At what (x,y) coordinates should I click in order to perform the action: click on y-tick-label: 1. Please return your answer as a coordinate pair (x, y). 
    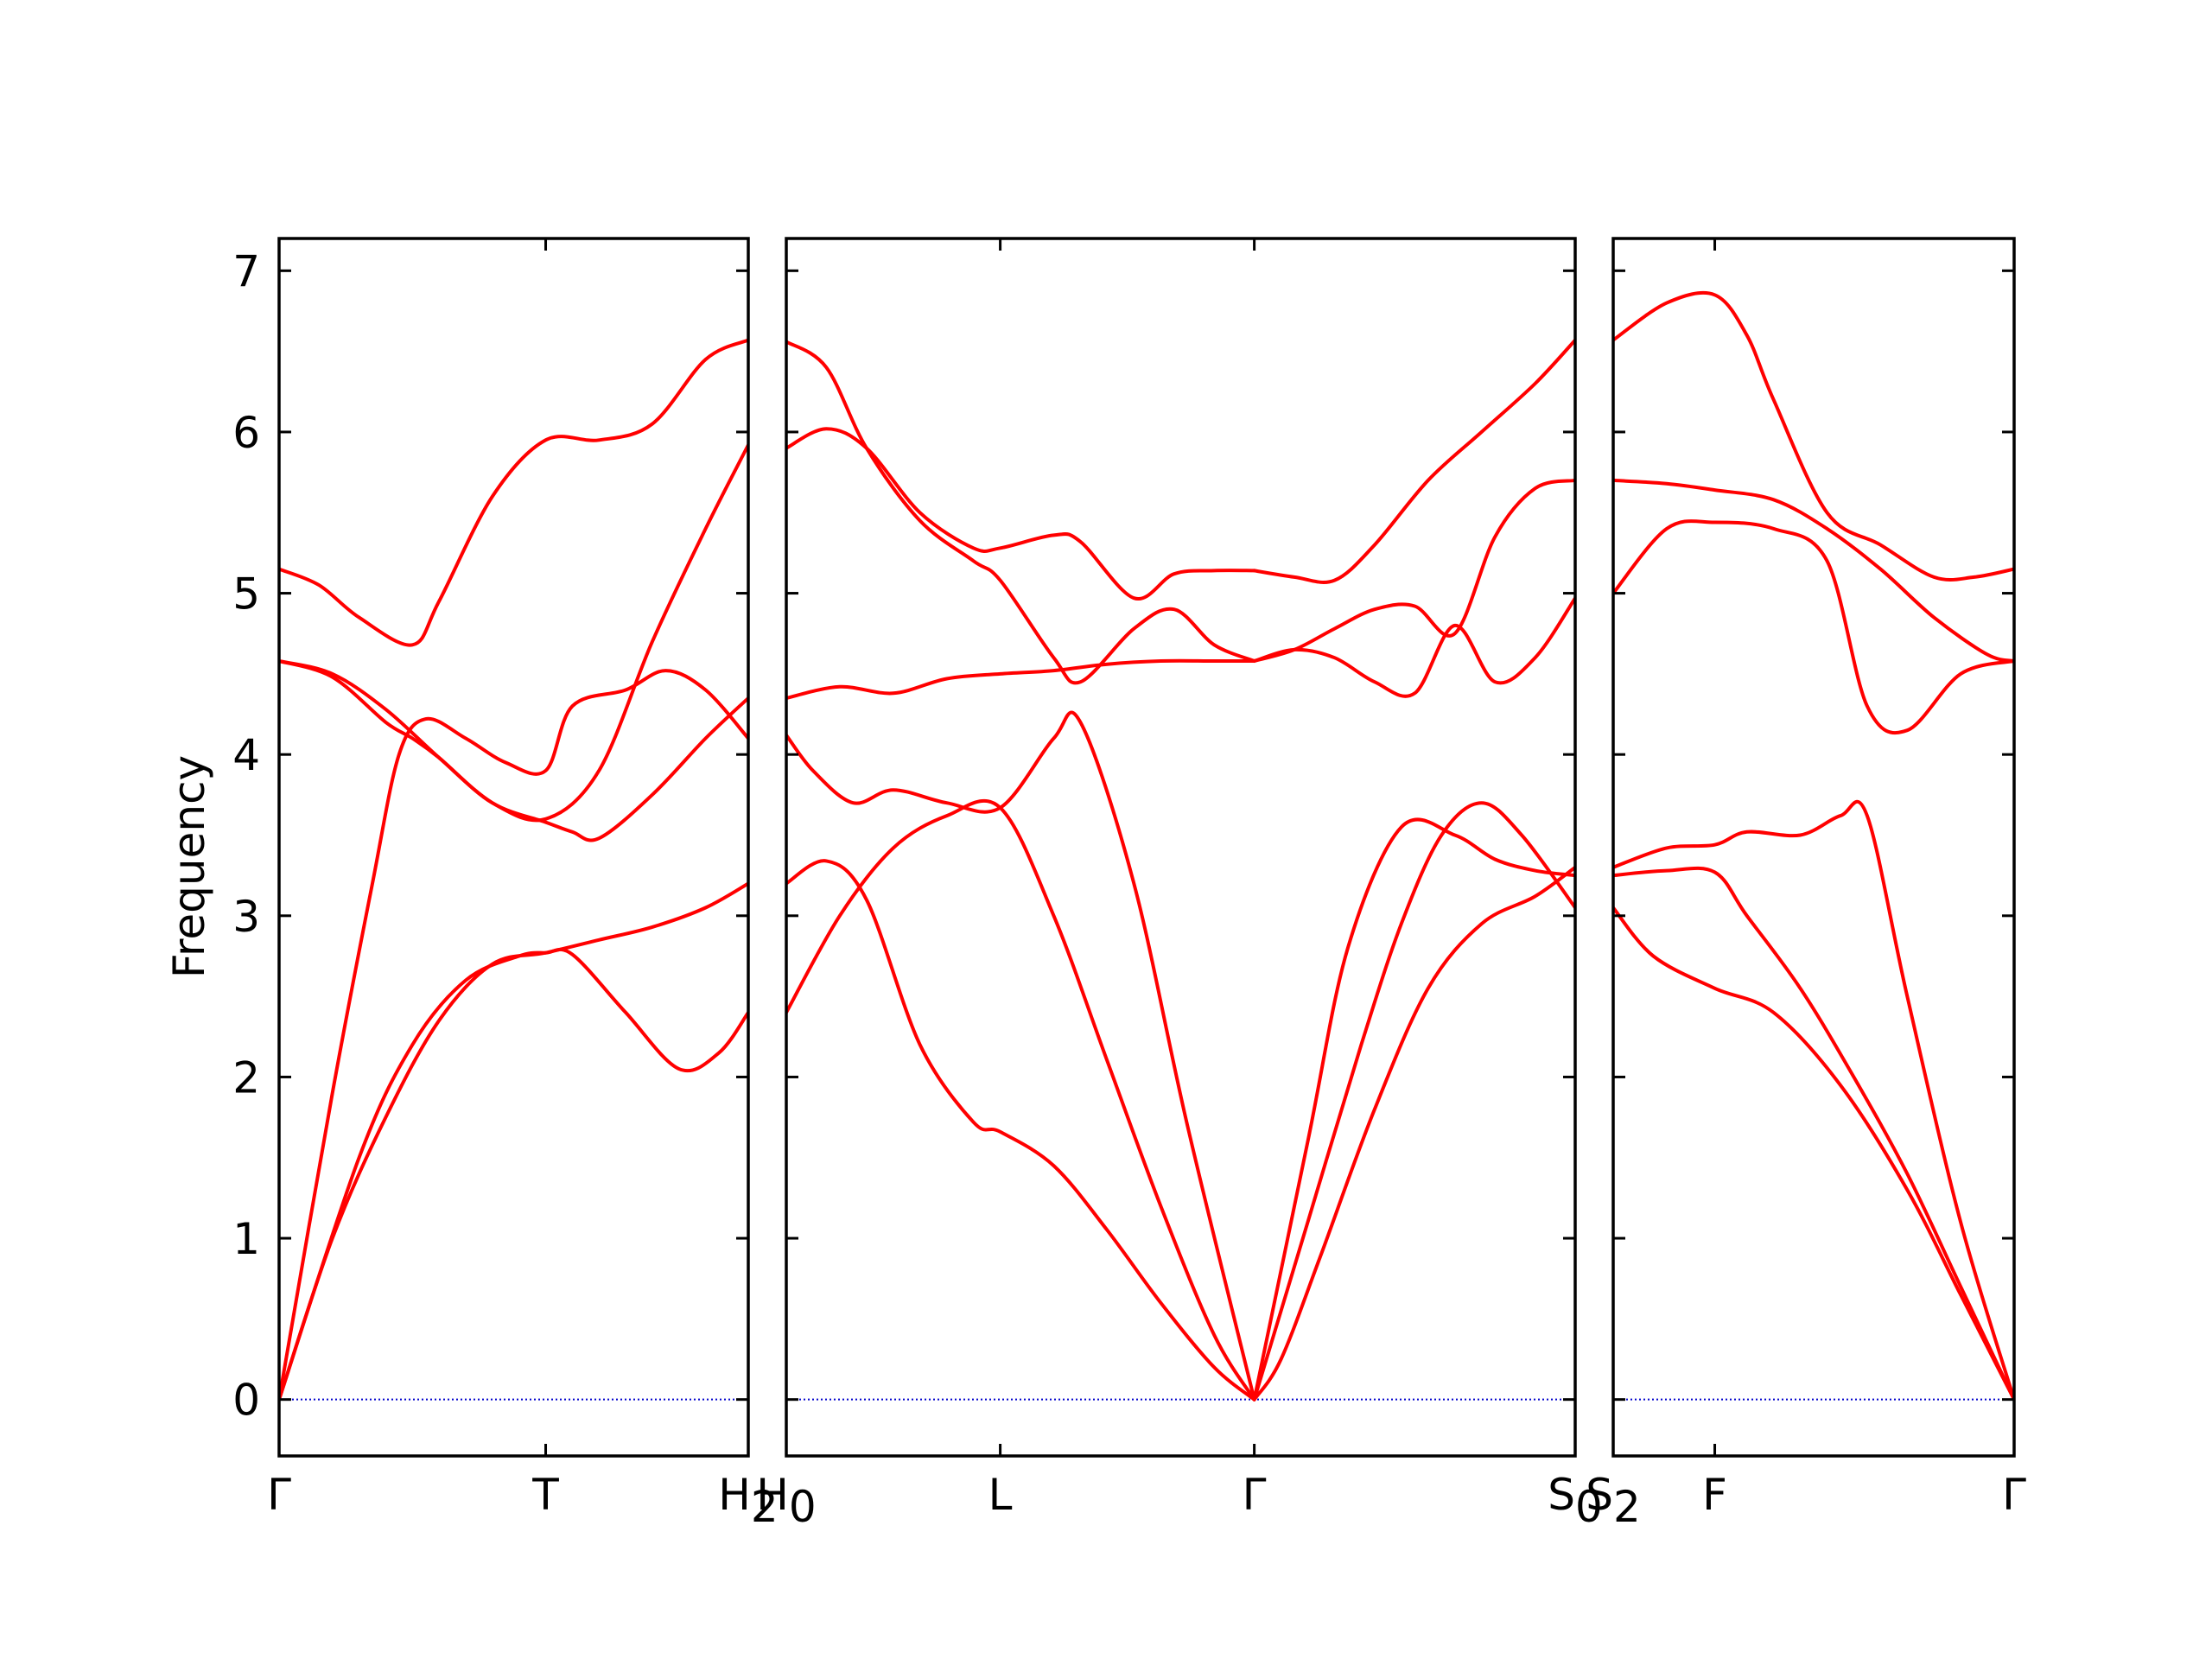
    Looking at the image, I should click on (246, 1239).